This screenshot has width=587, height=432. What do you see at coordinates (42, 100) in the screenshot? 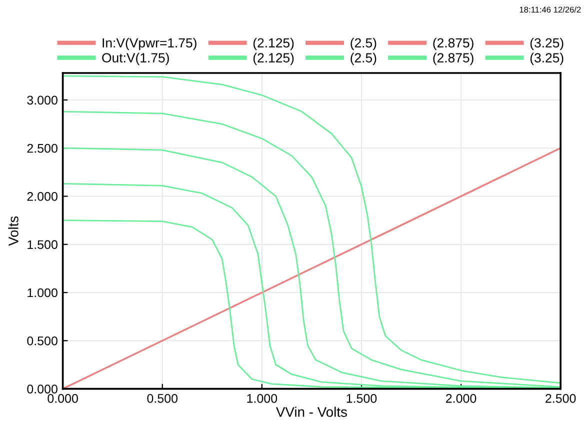
I see `y-tick-label: 3.000` at bounding box center [42, 100].